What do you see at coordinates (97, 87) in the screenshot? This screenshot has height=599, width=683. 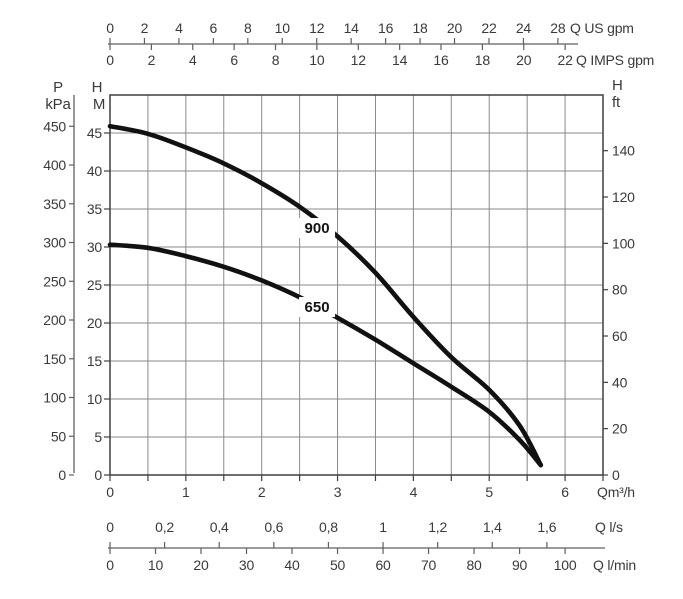 I see `axis-title-h-left: H` at bounding box center [97, 87].